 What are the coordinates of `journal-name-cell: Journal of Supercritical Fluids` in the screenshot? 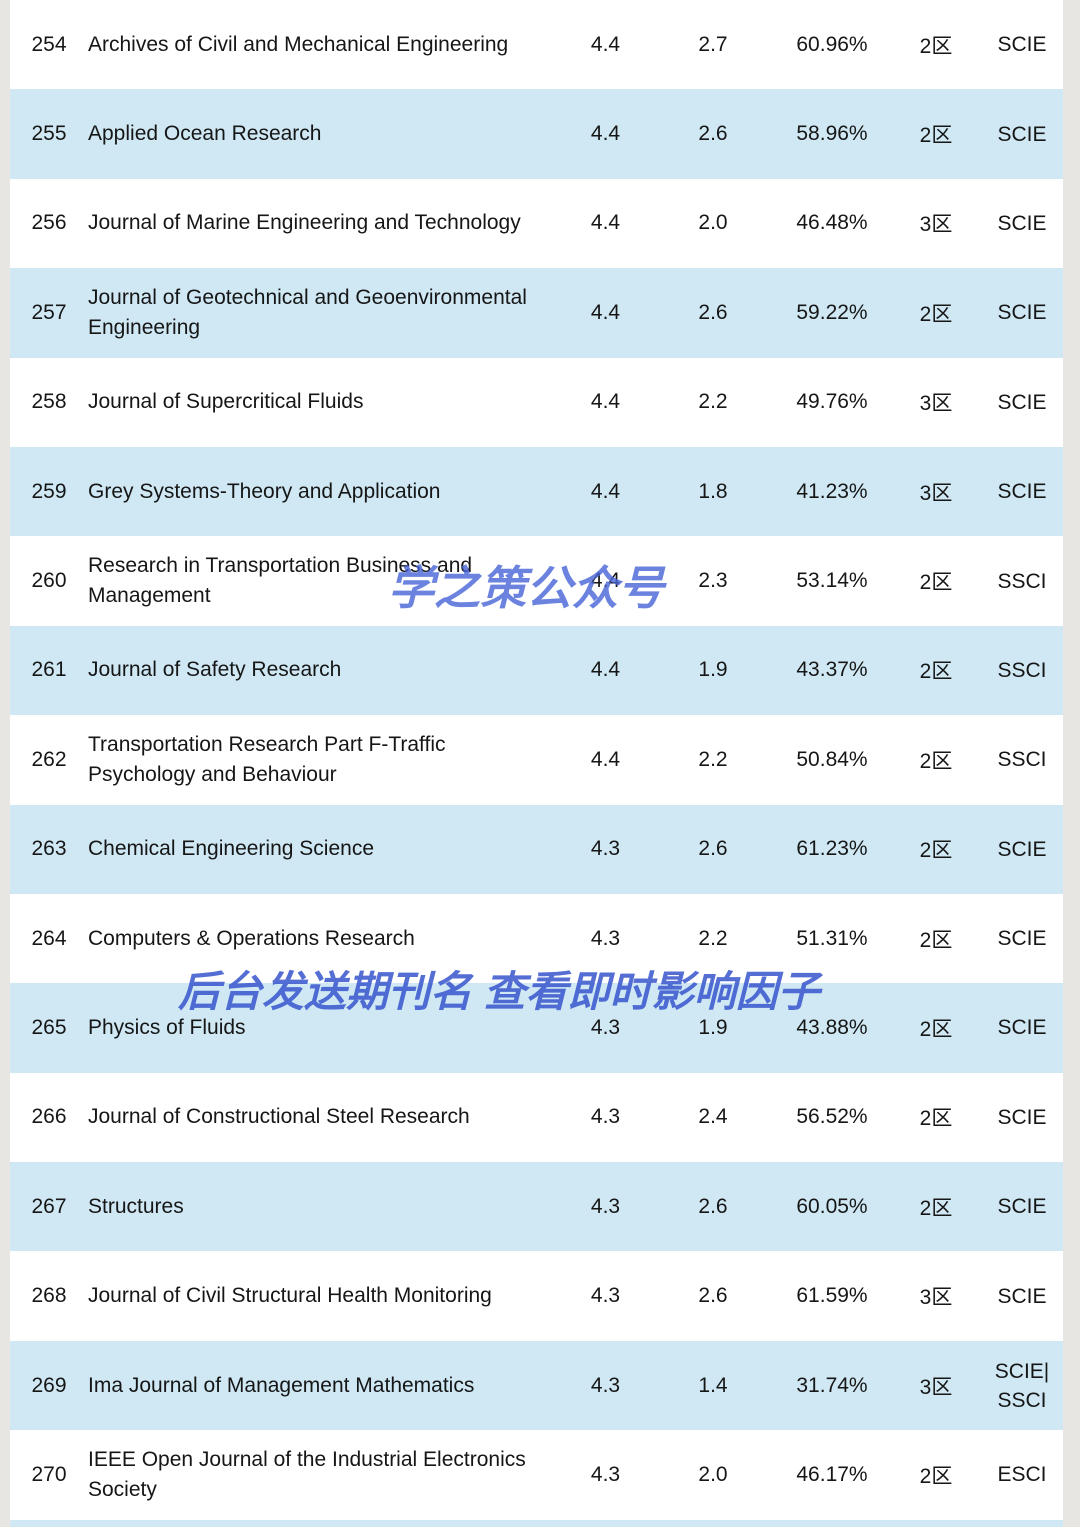 It's located at (226, 402).